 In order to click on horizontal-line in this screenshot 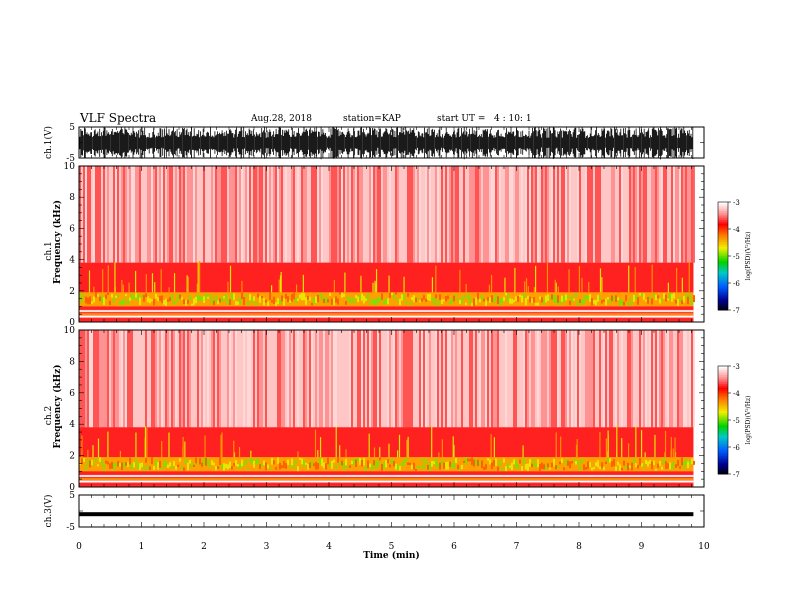, I will do `click(386, 307)`.